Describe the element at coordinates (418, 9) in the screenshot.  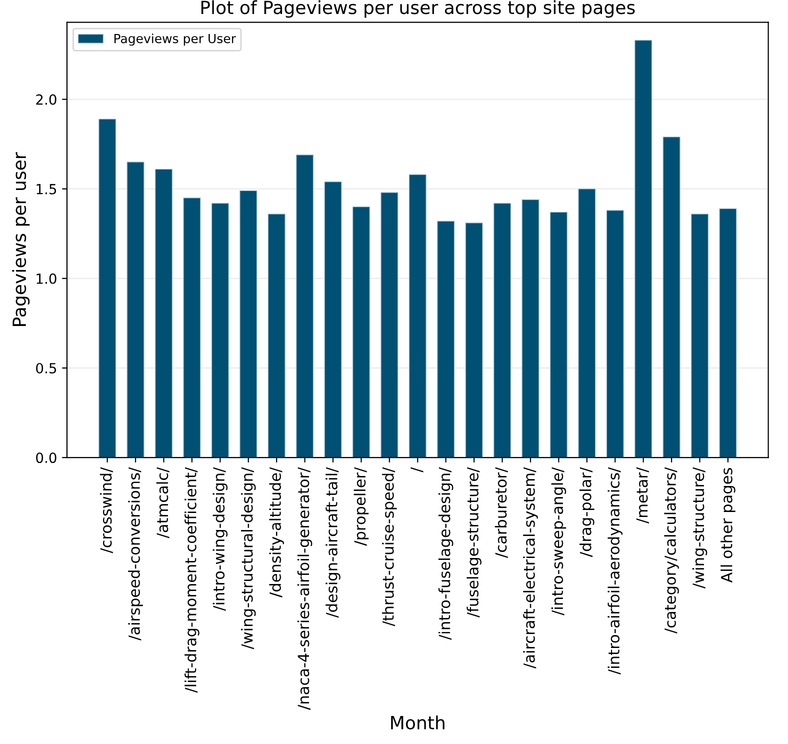
I see `chart-title: Plot of Pageviews per user across top site pages` at that location.